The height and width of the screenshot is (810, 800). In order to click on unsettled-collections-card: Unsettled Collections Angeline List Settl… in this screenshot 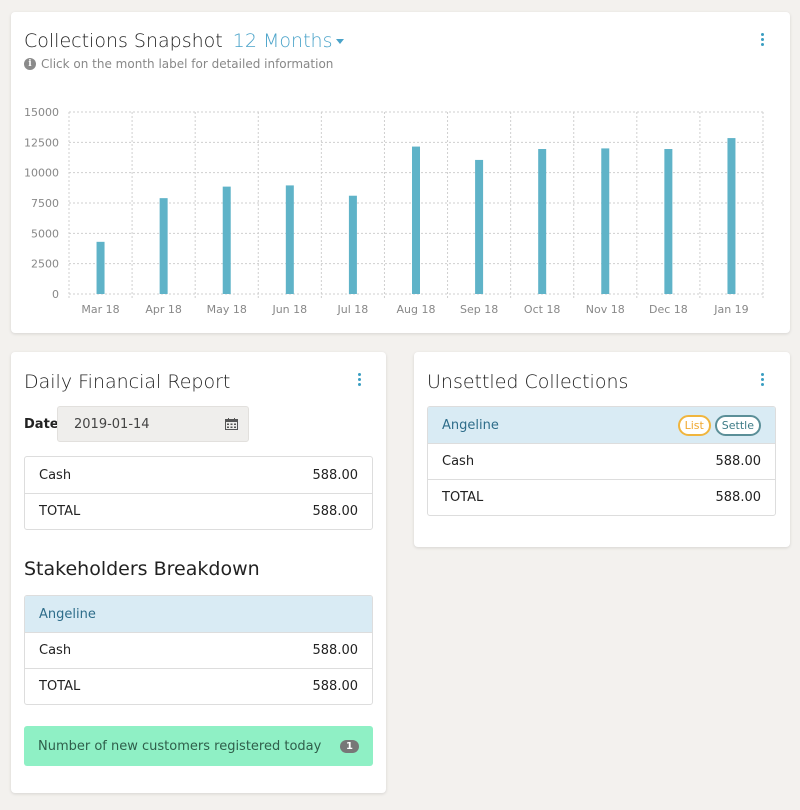, I will do `click(602, 449)`.